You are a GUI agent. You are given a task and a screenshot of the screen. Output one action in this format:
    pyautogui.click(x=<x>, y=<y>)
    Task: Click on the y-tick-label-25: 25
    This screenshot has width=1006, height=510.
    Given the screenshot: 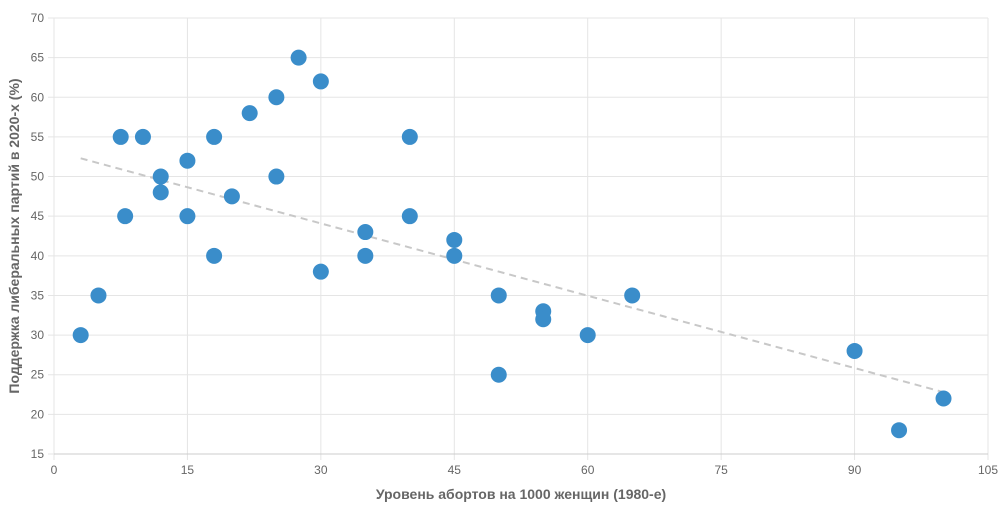 What is the action you would take?
    pyautogui.click(x=38, y=375)
    